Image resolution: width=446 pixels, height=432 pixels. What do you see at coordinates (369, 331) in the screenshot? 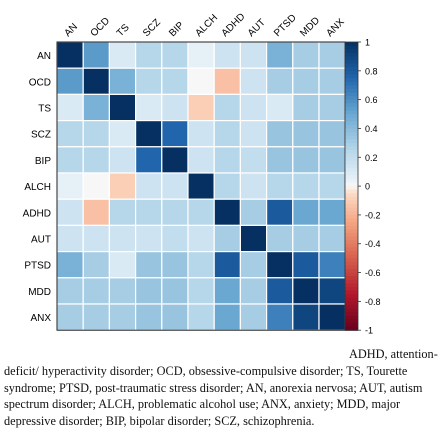
I see `colorbar-tick-label: -1` at bounding box center [369, 331].